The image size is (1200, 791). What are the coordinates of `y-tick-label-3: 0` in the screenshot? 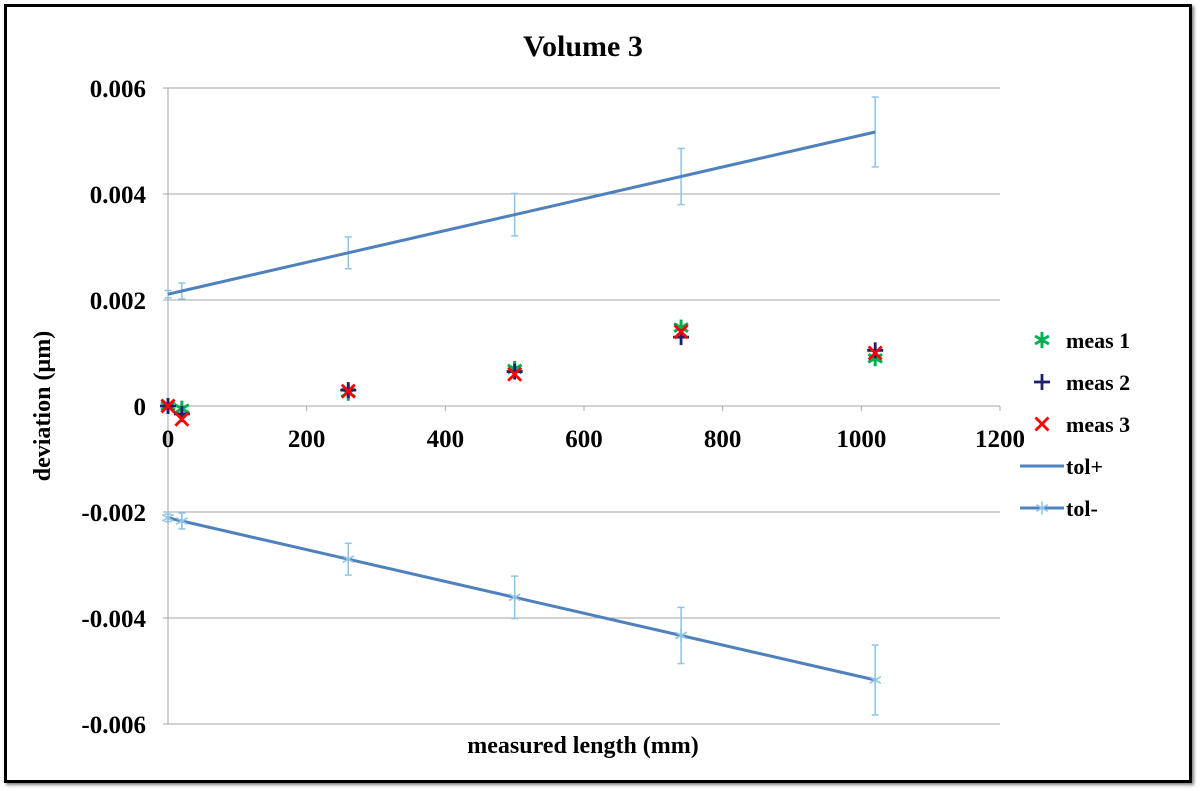 It's located at (140, 407).